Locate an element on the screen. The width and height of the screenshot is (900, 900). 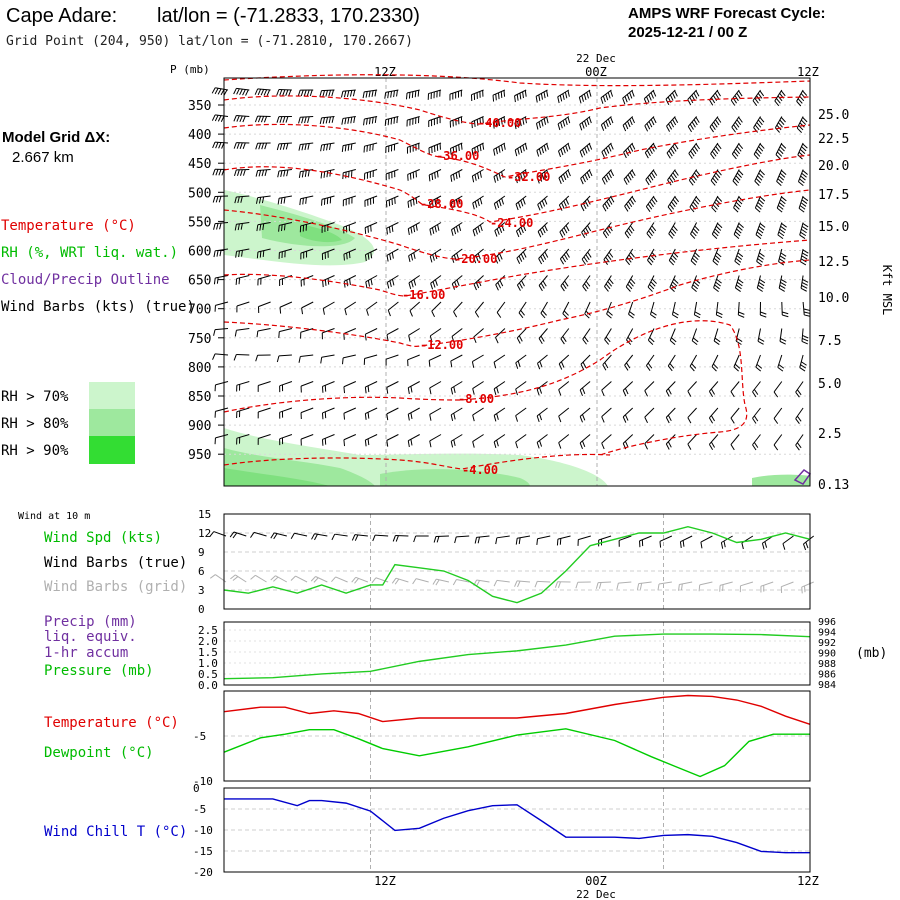
height-tick-label: 20.0 is located at coordinates (833, 166).